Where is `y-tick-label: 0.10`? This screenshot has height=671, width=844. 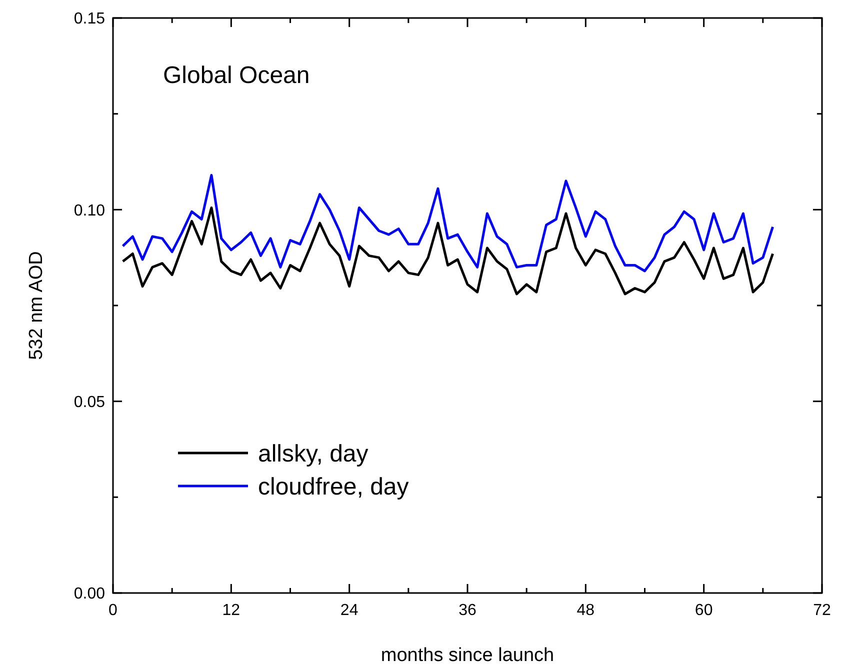
y-tick-label: 0.10 is located at coordinates (90, 211).